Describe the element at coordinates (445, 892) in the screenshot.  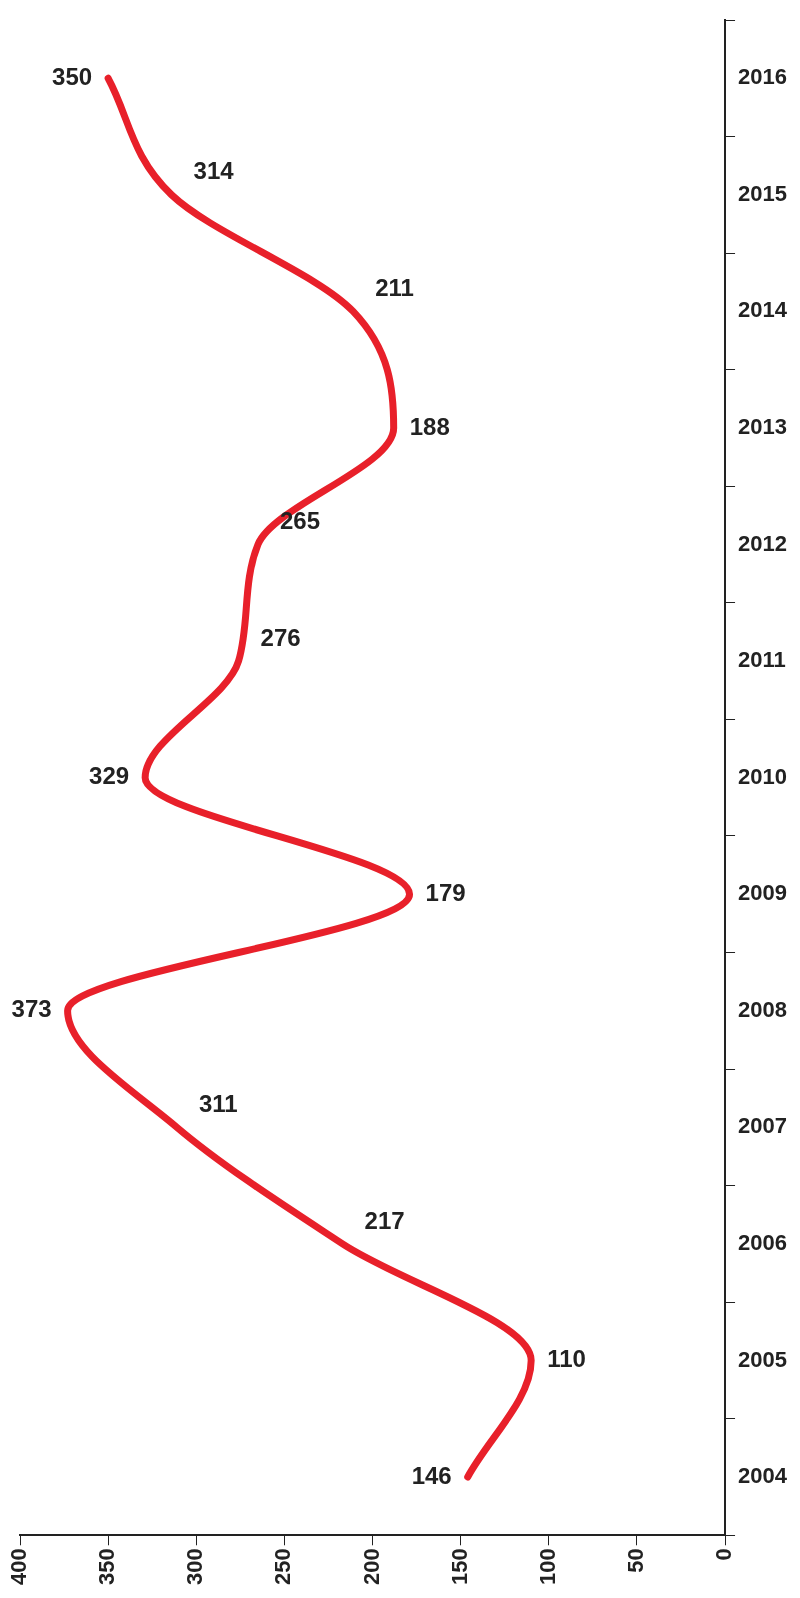
I see `data-label: 179` at that location.